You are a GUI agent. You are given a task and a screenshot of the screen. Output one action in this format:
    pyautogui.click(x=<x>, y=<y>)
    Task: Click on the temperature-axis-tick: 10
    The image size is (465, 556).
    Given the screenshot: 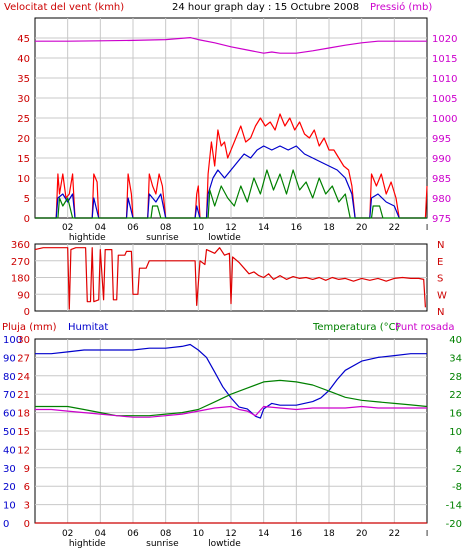 What is the action you would take?
    pyautogui.click(x=455, y=432)
    